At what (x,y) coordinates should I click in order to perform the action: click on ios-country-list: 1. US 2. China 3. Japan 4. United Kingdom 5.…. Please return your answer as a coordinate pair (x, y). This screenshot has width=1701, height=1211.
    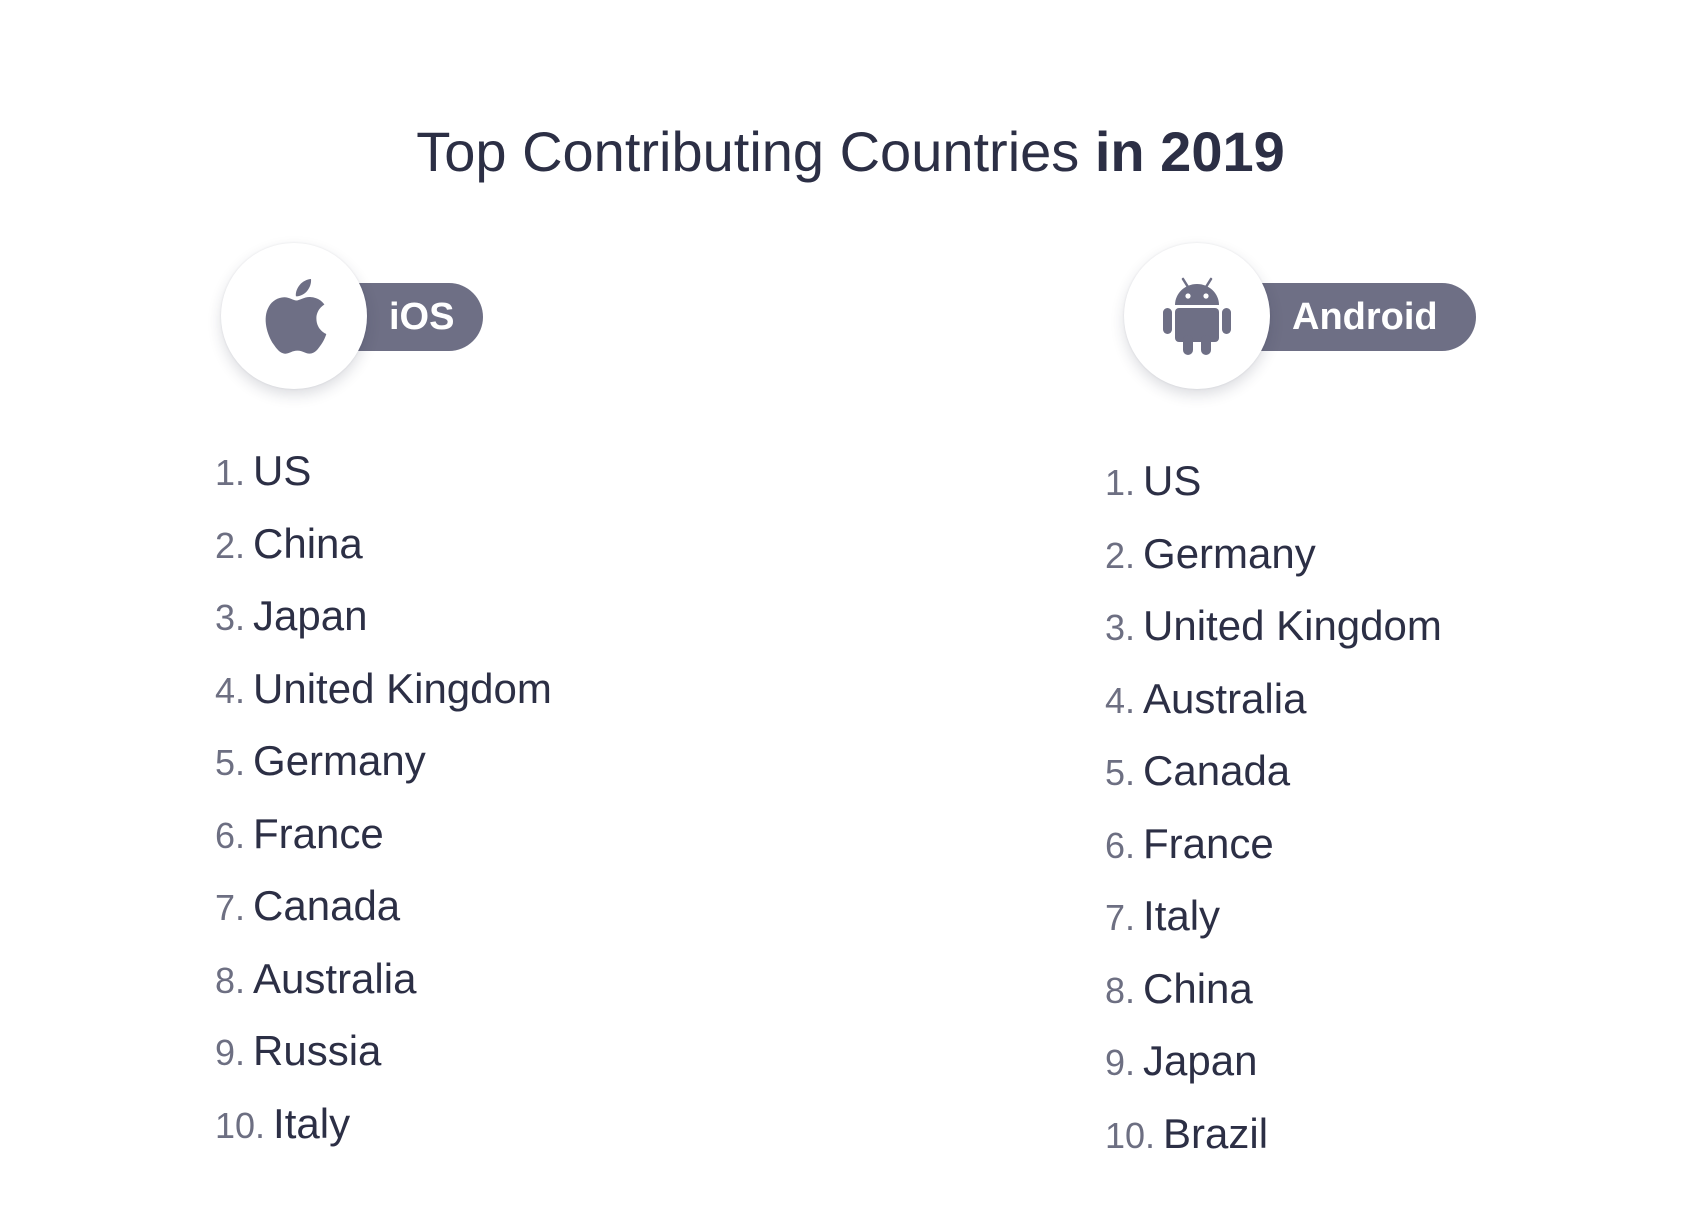
    Looking at the image, I should click on (383, 797).